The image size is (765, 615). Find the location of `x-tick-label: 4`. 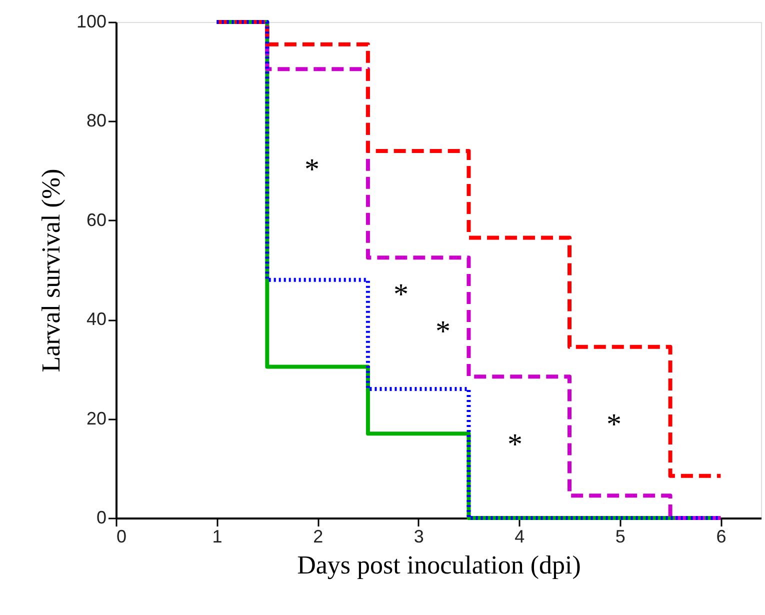

x-tick-label: 4 is located at coordinates (519, 536).